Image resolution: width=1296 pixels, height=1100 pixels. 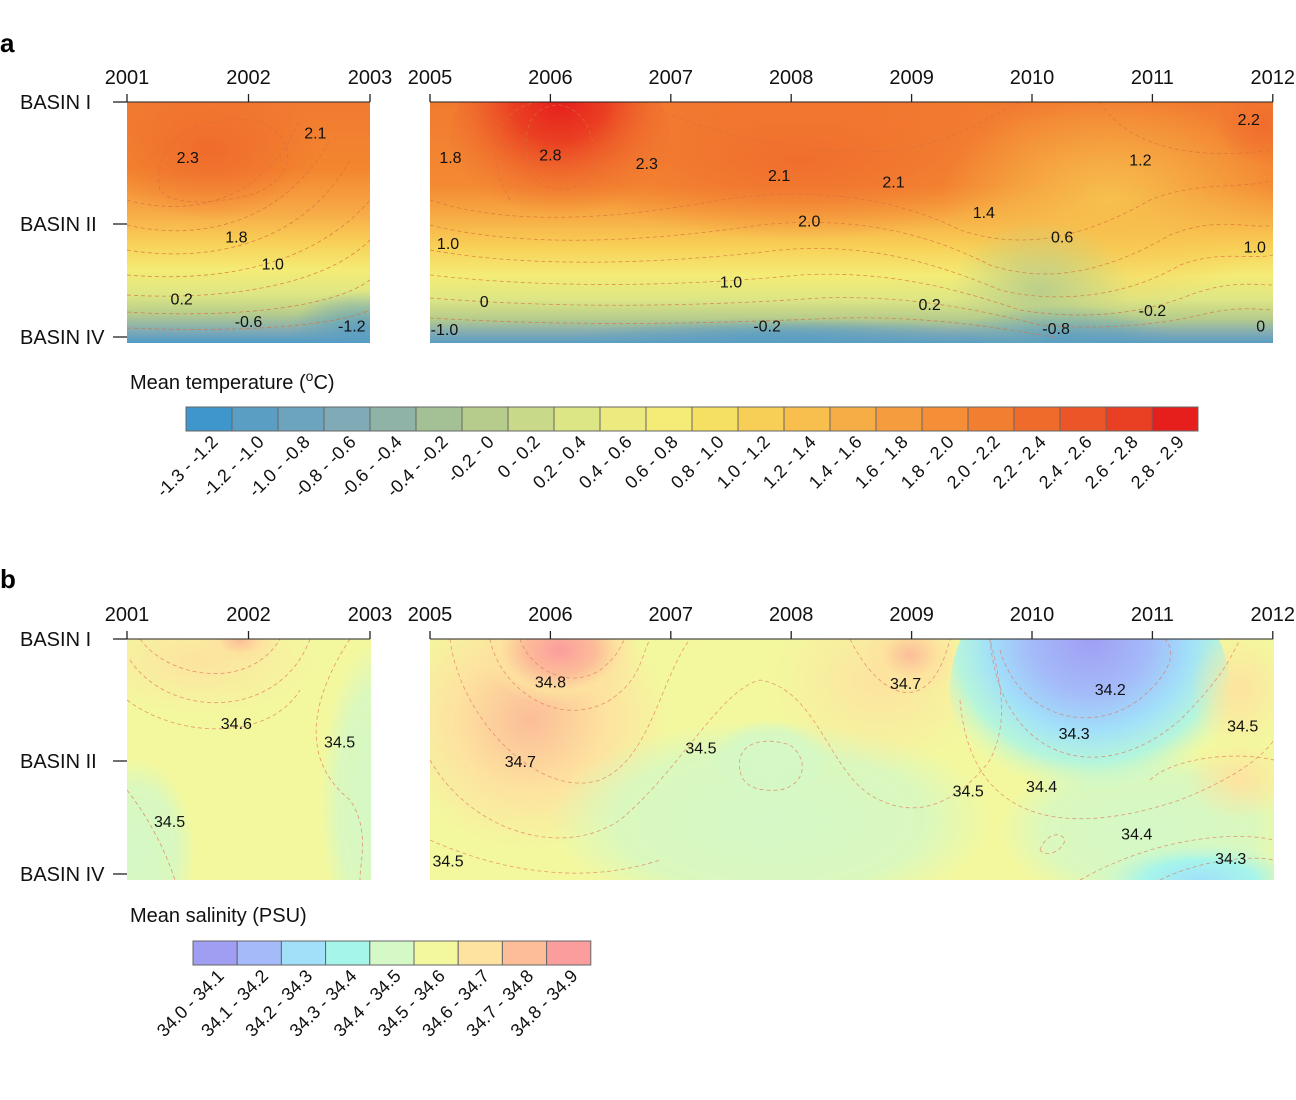 What do you see at coordinates (8, 579) in the screenshot?
I see `panel-letter-b: b` at bounding box center [8, 579].